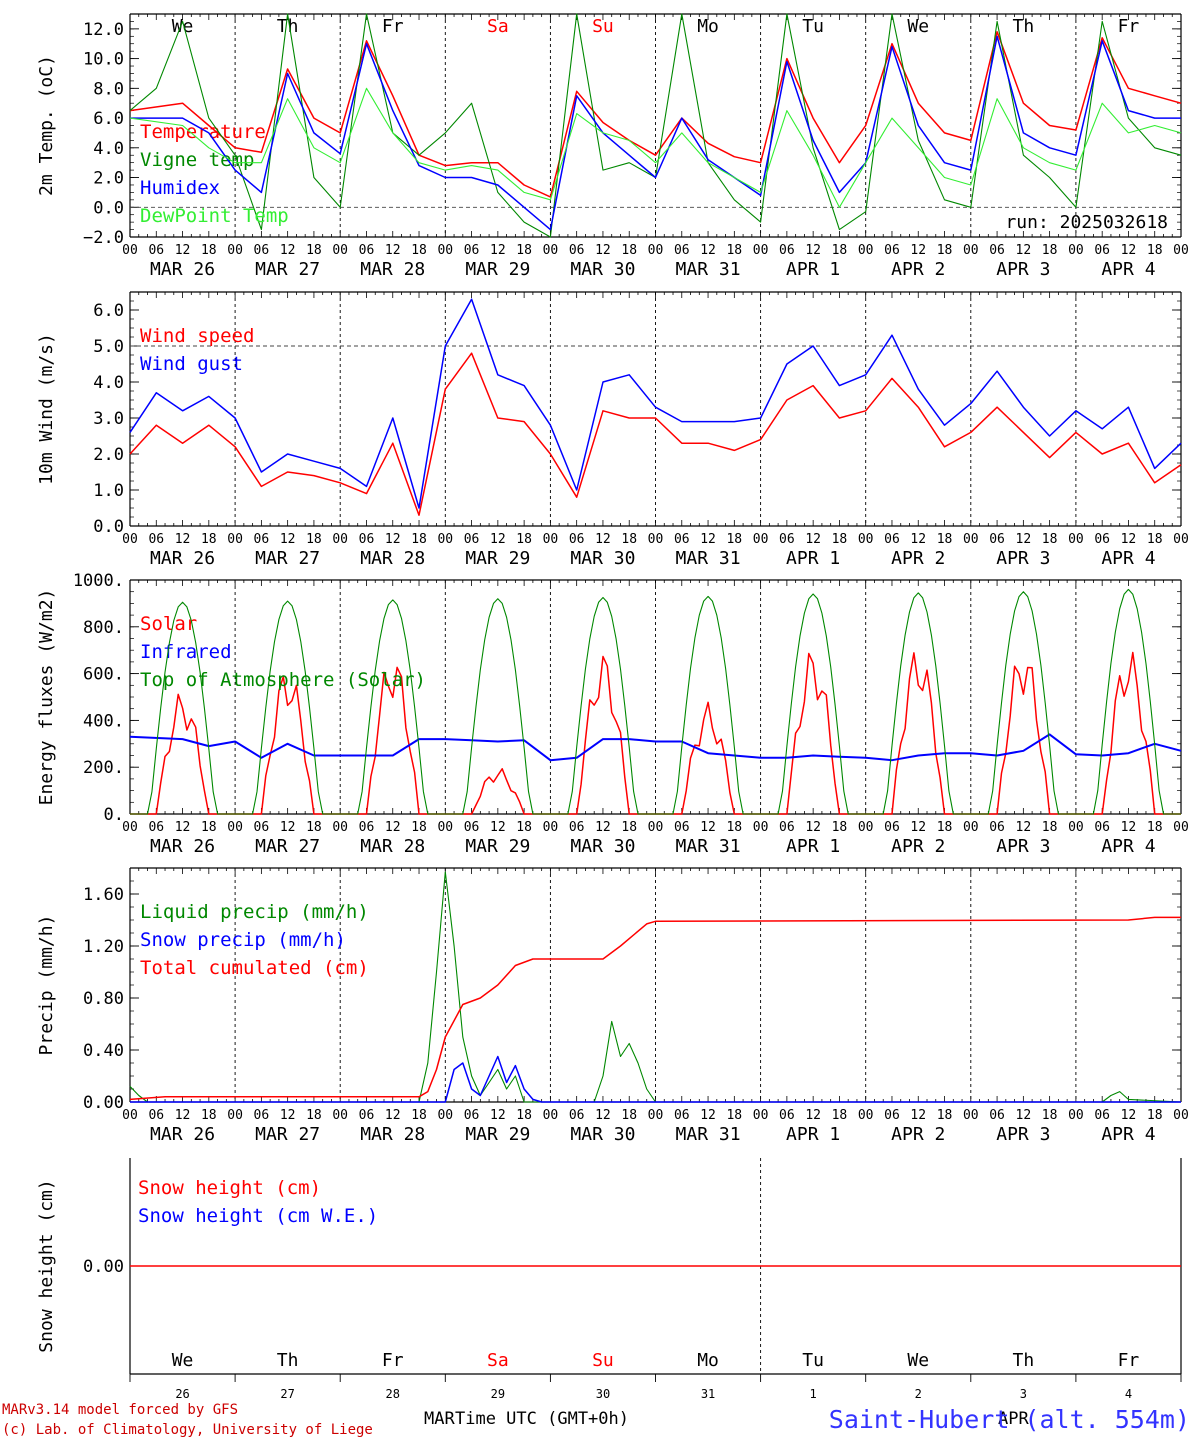  Describe the element at coordinates (108, 89) in the screenshot. I see `y-tick-label: 8.0` at that location.